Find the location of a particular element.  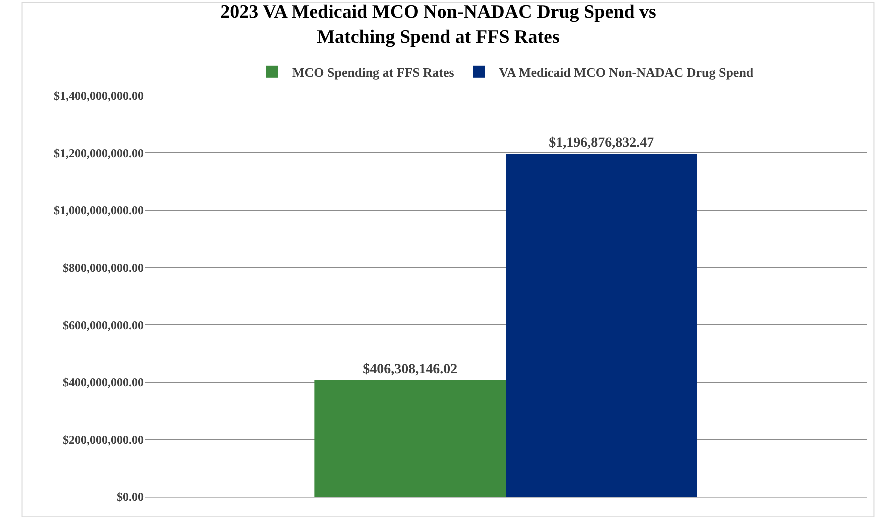

data-label: $406,308,146.02 is located at coordinates (410, 370).